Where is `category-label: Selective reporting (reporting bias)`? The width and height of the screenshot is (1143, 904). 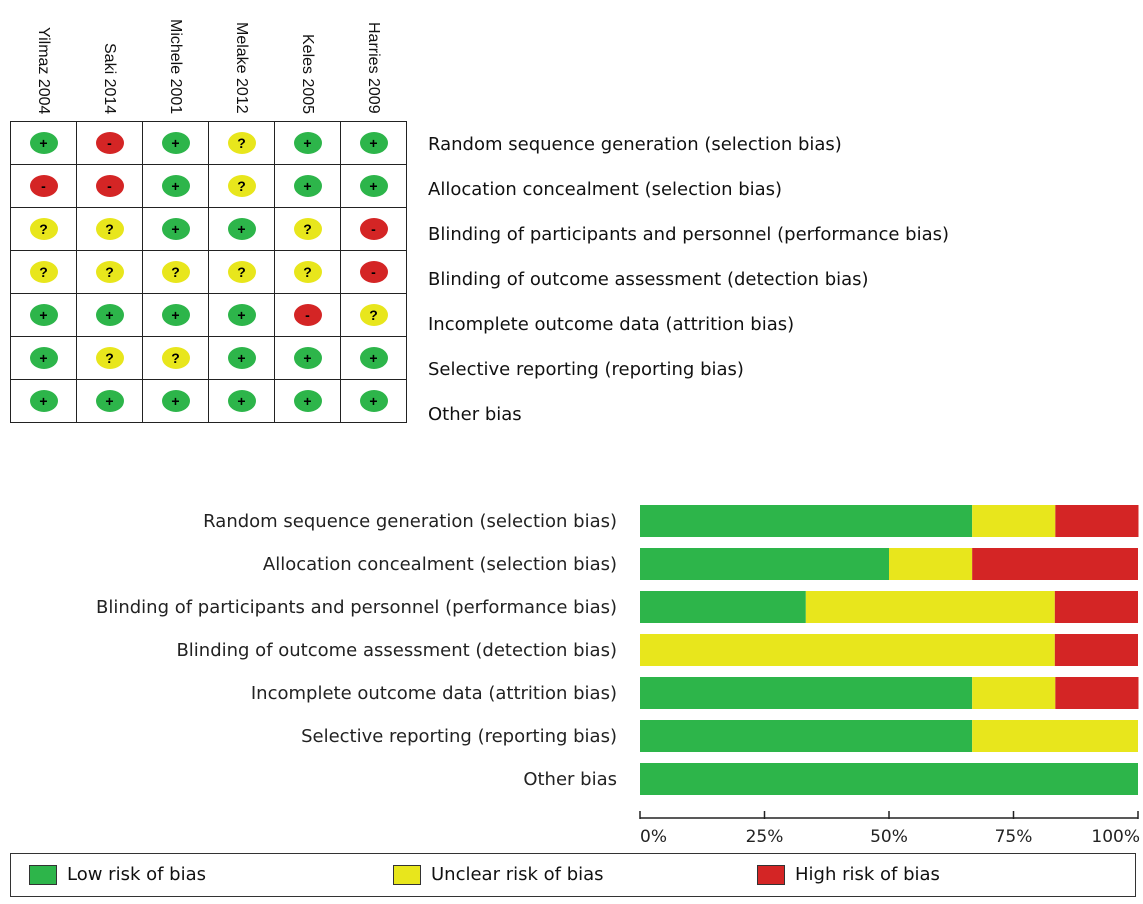
category-label: Selective reporting (reporting bias) is located at coordinates (459, 736).